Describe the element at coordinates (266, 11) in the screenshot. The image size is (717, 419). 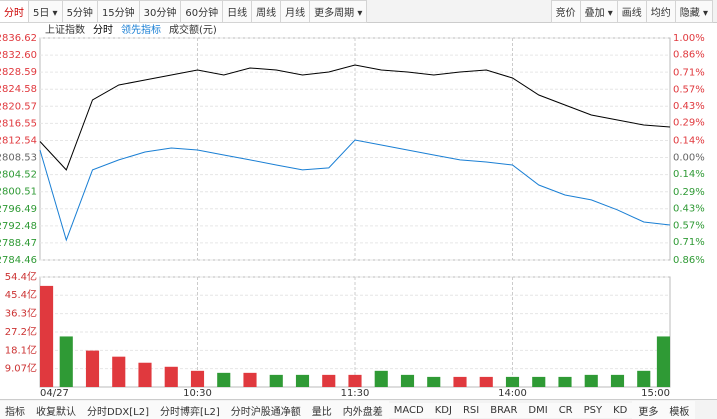
I see `period-button: 周线` at that location.